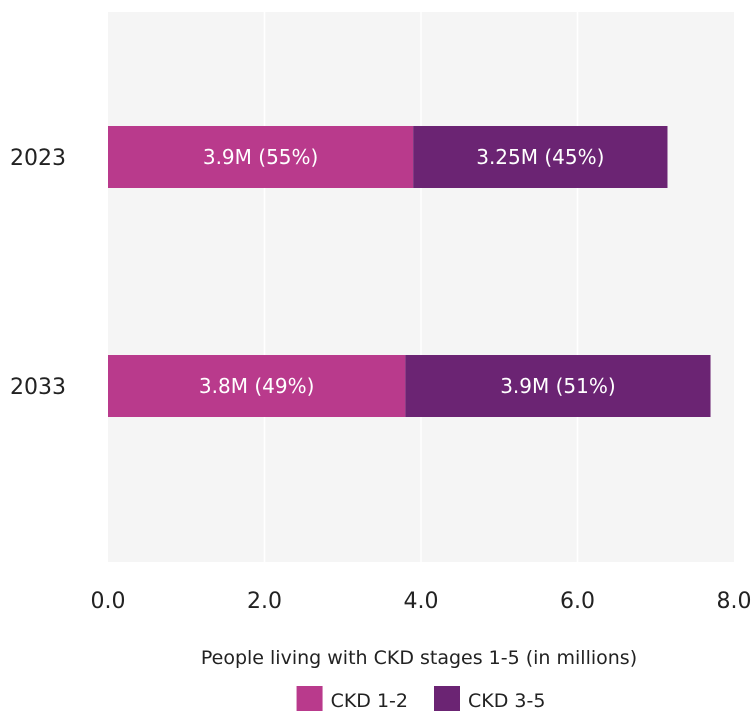 This screenshot has width=753, height=711. What do you see at coordinates (264, 601) in the screenshot?
I see `x-tick-label: 2.0` at bounding box center [264, 601].